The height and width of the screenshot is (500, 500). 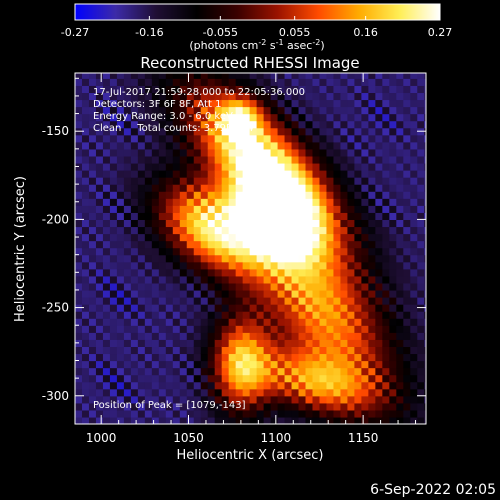 I want to click on y-tick-label: -150, so click(x=55, y=131).